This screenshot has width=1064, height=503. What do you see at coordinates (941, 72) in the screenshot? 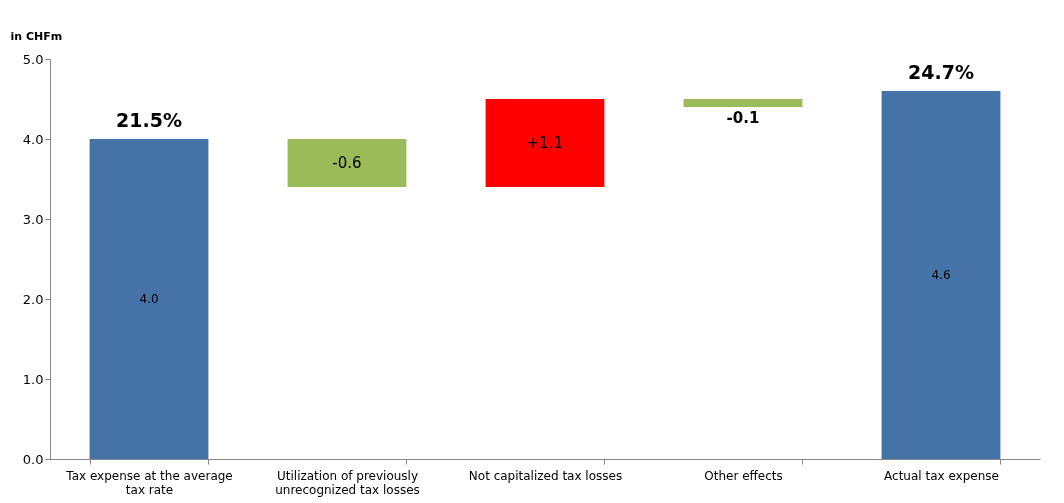
I see `annotation: 24.7%` at bounding box center [941, 72].